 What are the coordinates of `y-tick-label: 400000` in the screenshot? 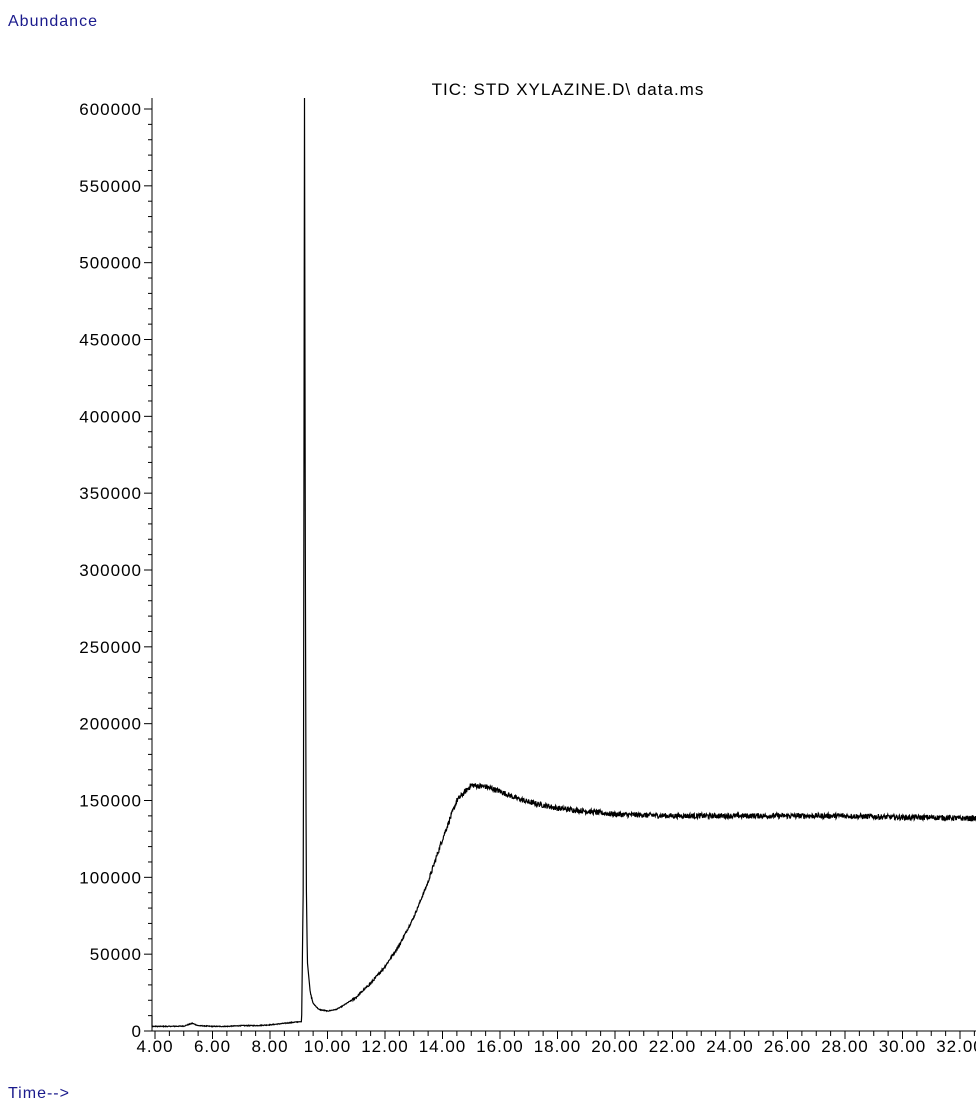 It's located at (110, 416).